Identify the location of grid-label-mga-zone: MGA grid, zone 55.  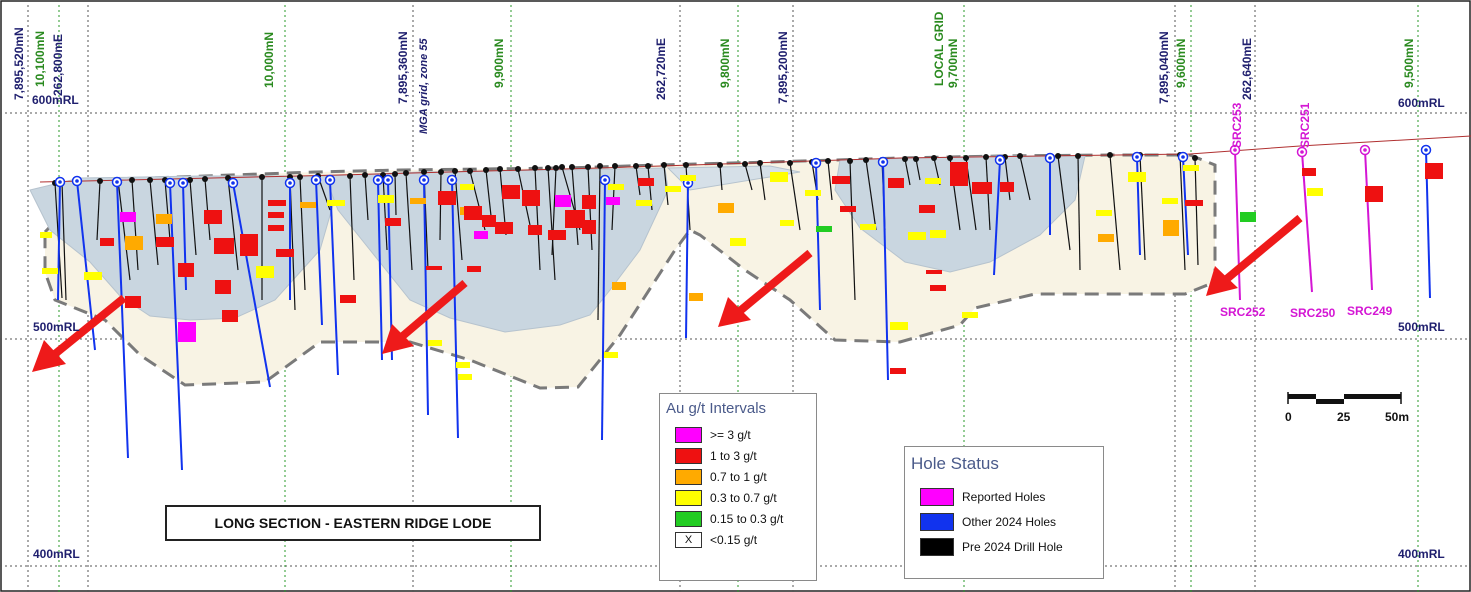
(424, 86).